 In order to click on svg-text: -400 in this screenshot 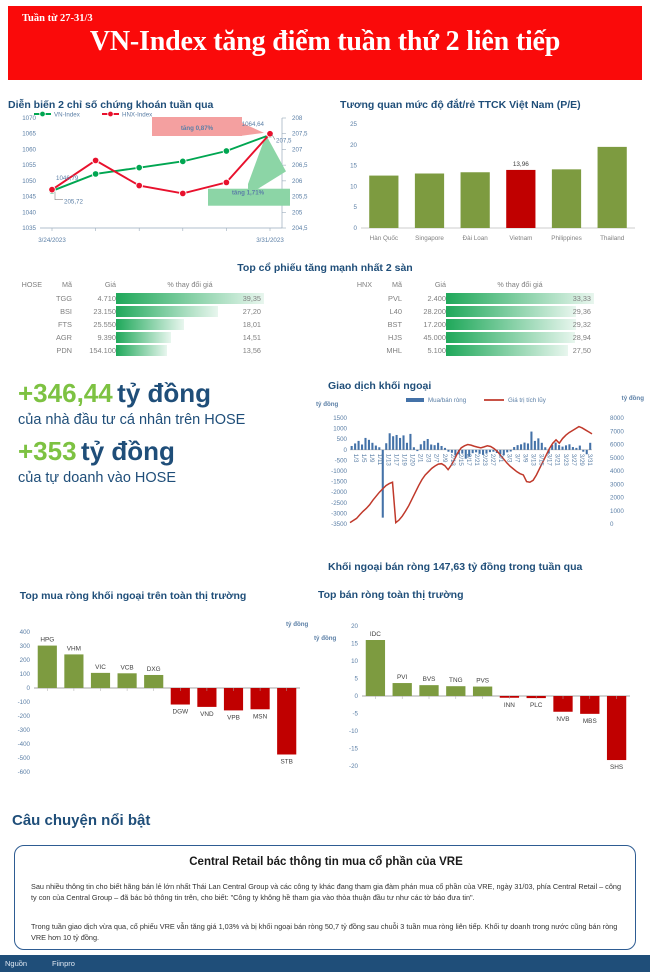, I will do `click(24, 744)`.